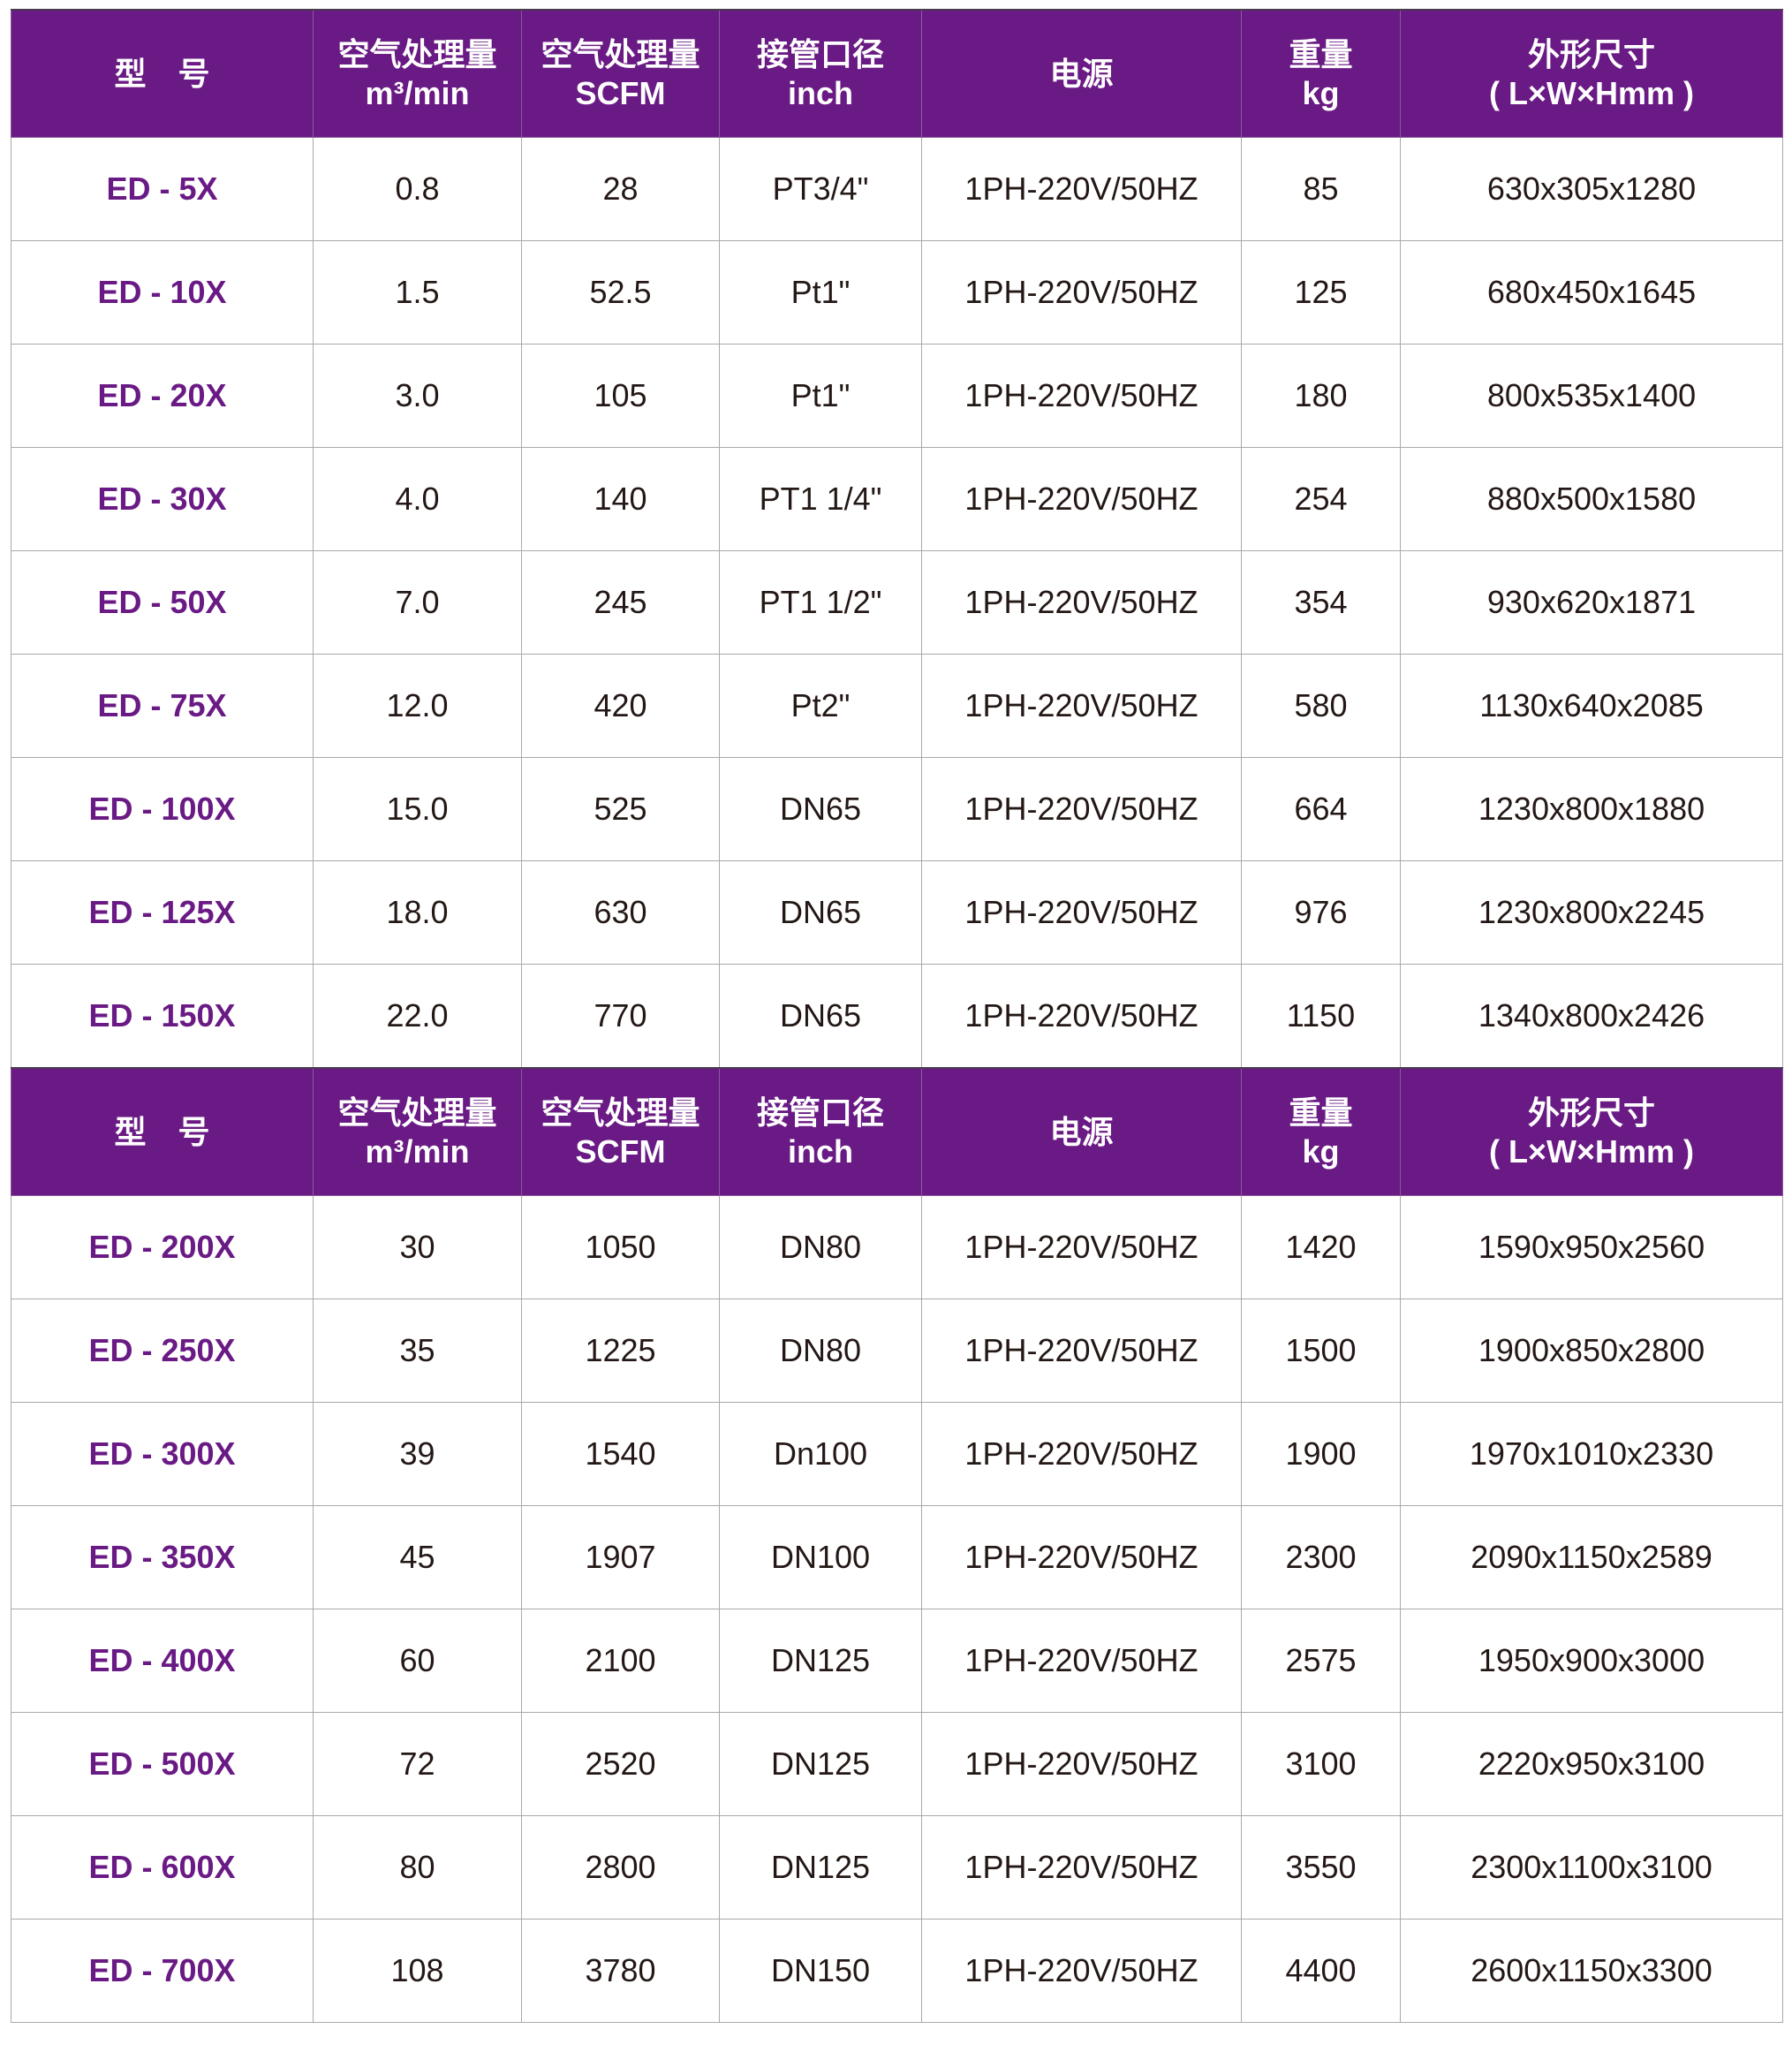 The image size is (1792, 2052). What do you see at coordinates (1591, 1454) in the screenshot?
I see `cell-dimensions: 1970x1010x2330` at bounding box center [1591, 1454].